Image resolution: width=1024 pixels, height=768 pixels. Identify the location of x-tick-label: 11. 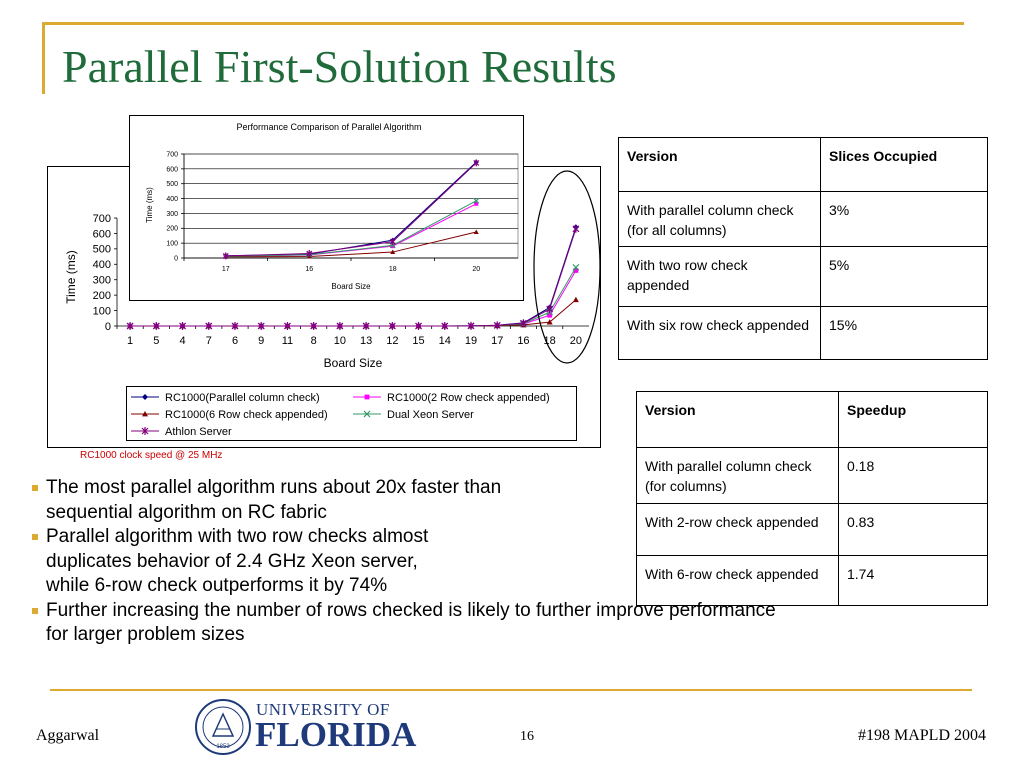
(287, 341).